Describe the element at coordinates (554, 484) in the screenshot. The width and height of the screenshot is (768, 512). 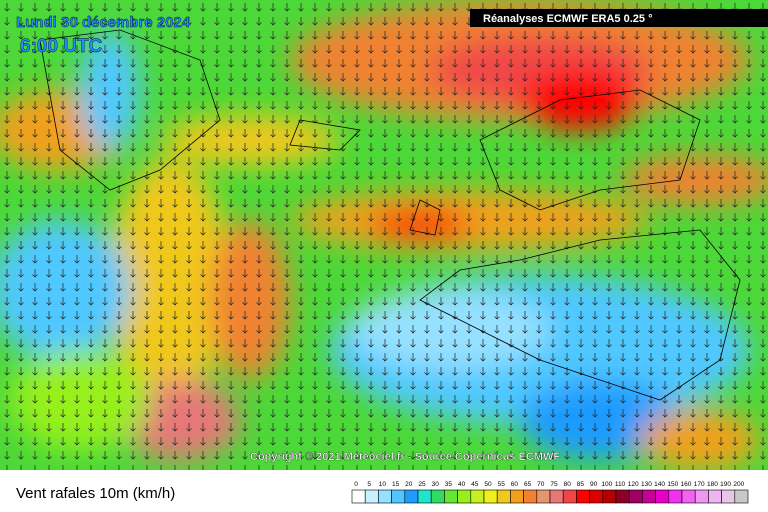
I see `legend-label: 75` at that location.